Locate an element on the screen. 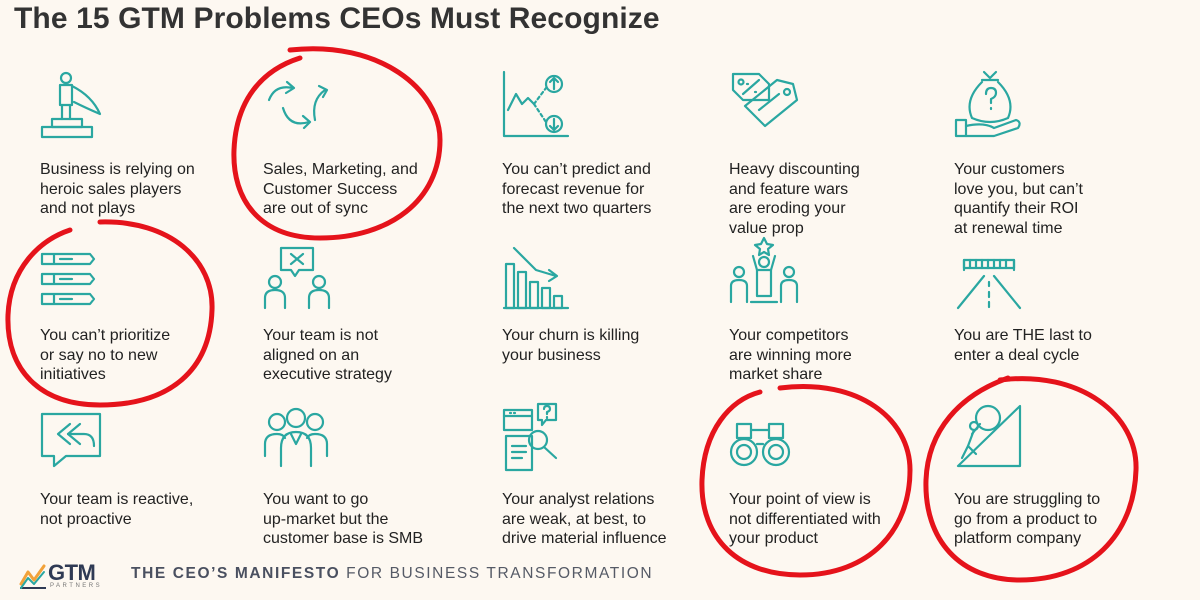 This screenshot has width=1200, height=600. race-finish-icon is located at coordinates (989, 273).